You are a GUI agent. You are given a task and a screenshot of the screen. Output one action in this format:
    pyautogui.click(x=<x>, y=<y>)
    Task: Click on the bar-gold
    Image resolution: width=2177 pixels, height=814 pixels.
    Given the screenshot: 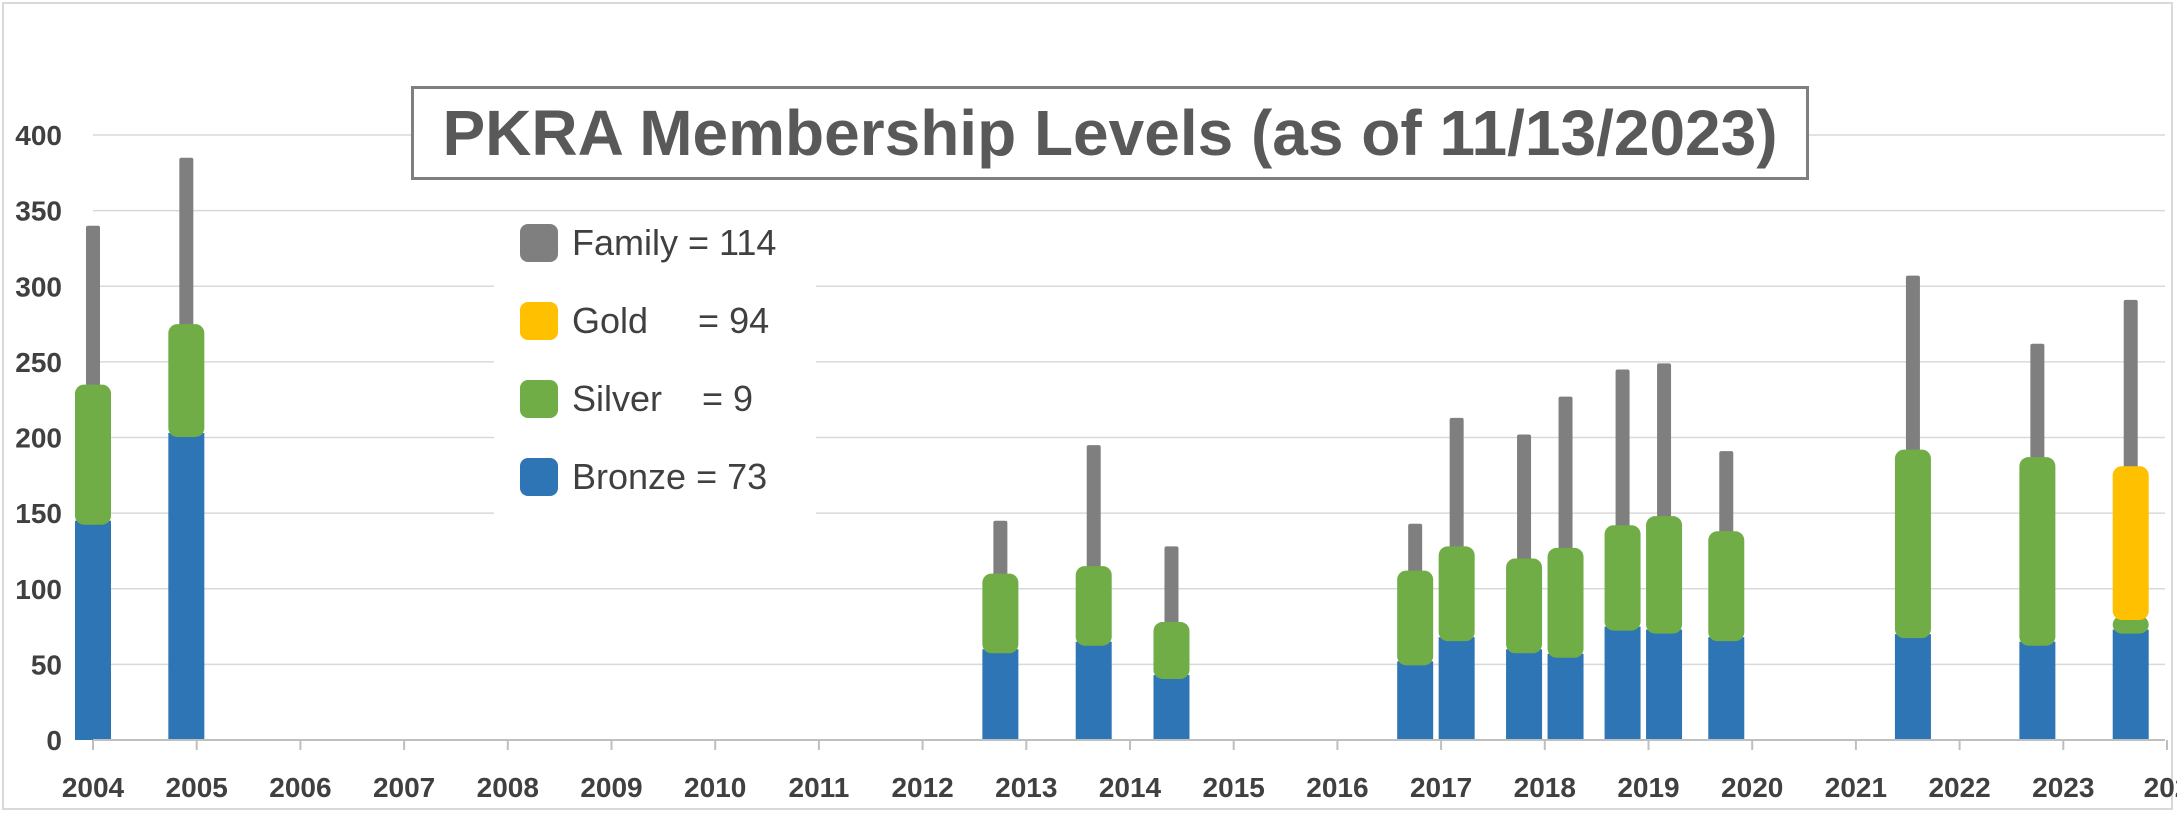 What is the action you would take?
    pyautogui.click(x=2130, y=543)
    